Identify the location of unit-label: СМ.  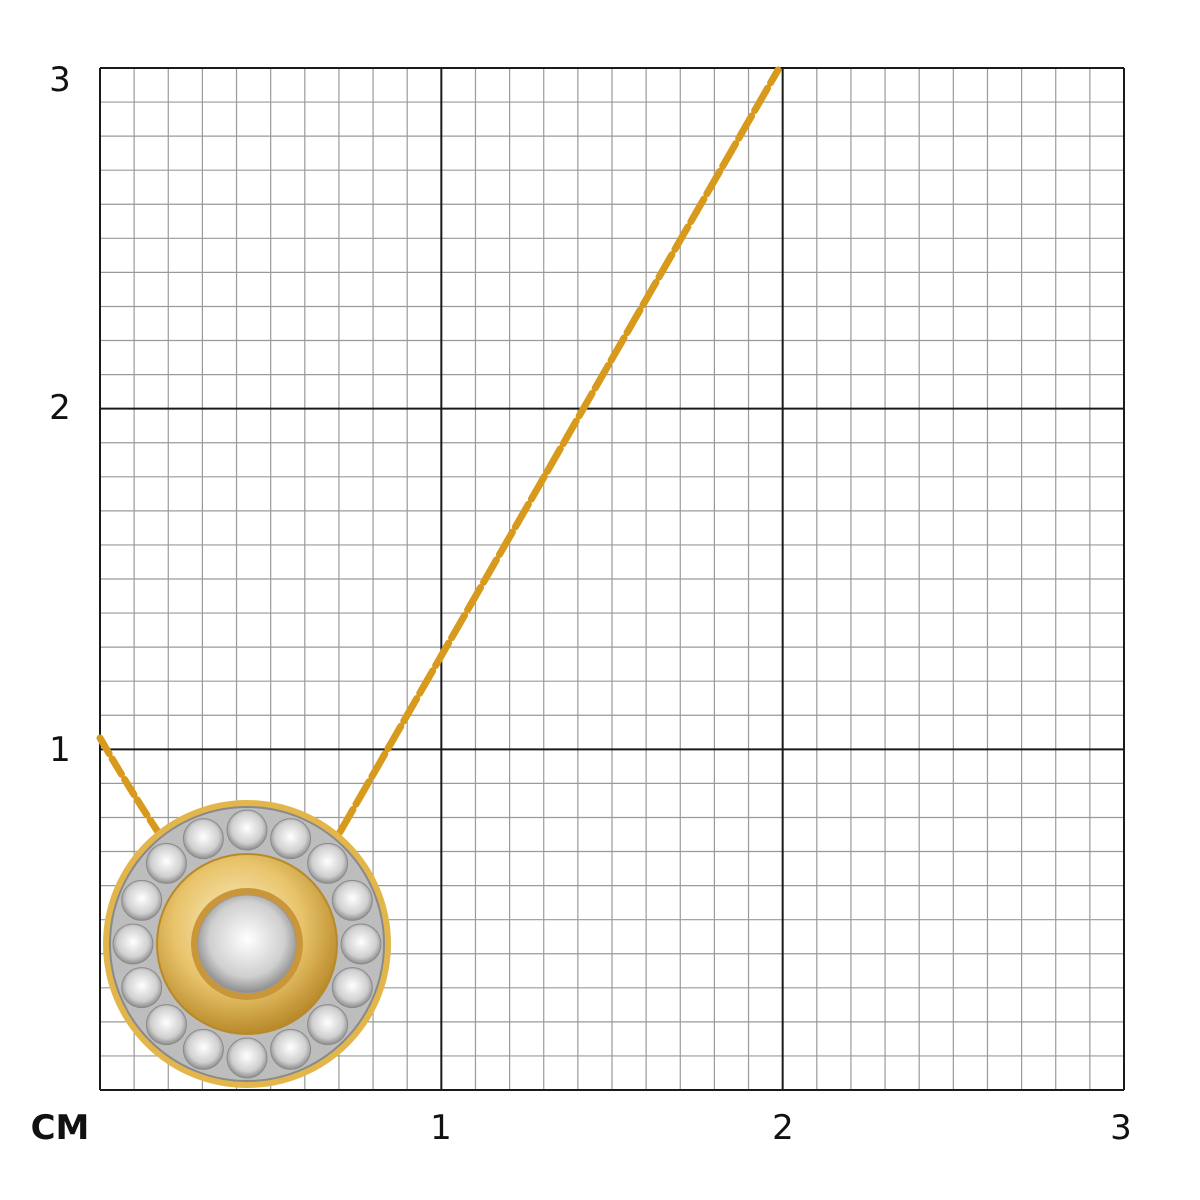
(60, 1128).